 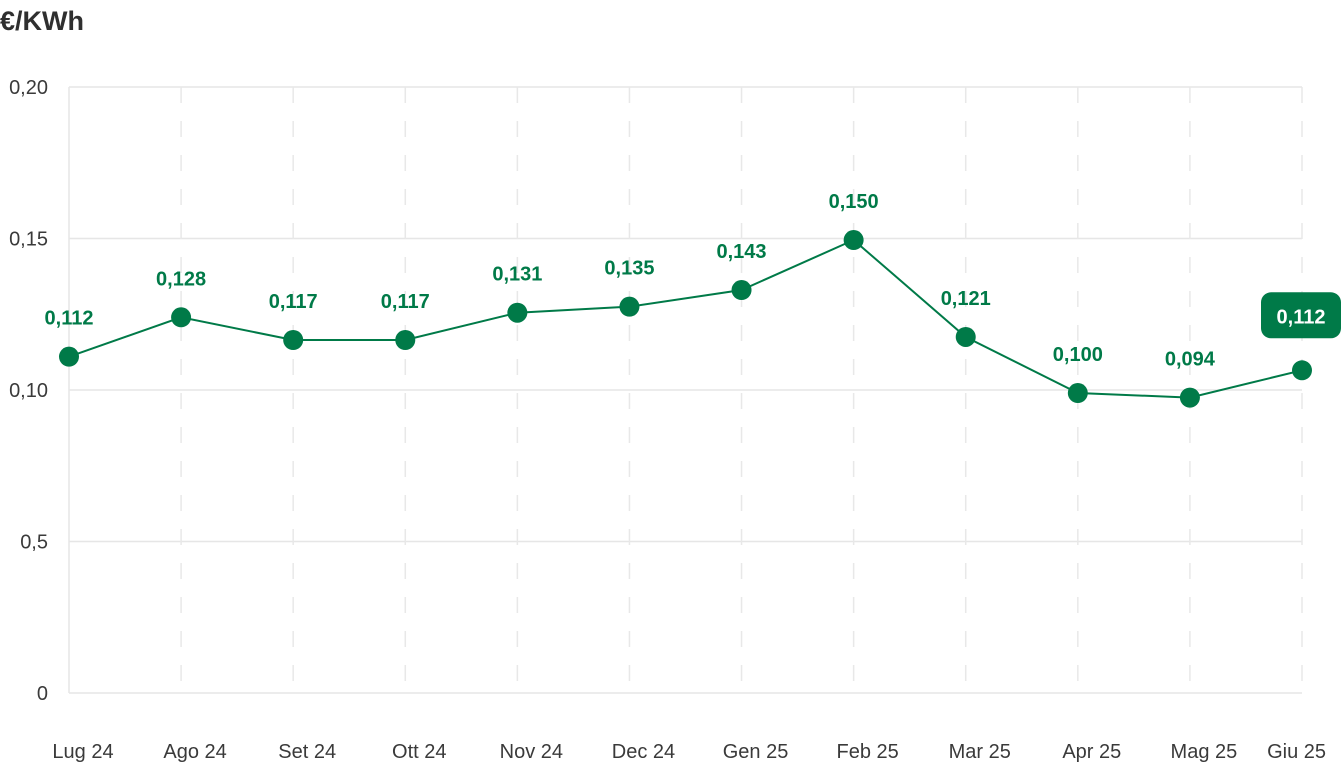 What do you see at coordinates (82, 752) in the screenshot?
I see `x-tick-label: Lug 24` at bounding box center [82, 752].